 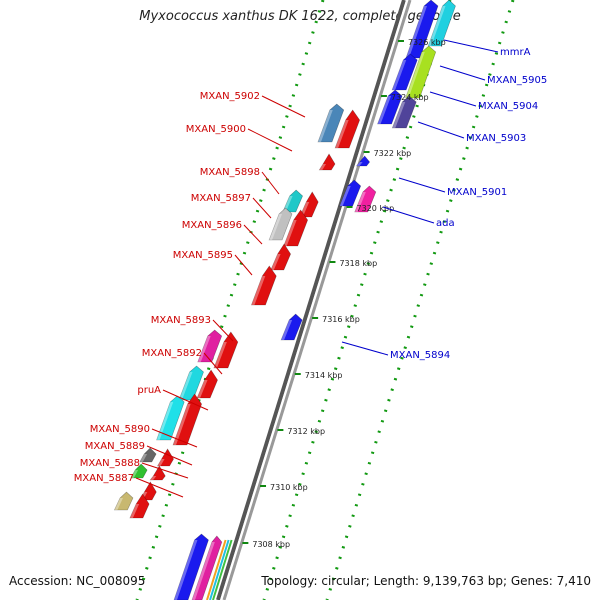 What do you see at coordinates (221, 198) in the screenshot?
I see `gene-label: MXAN_5897` at bounding box center [221, 198].